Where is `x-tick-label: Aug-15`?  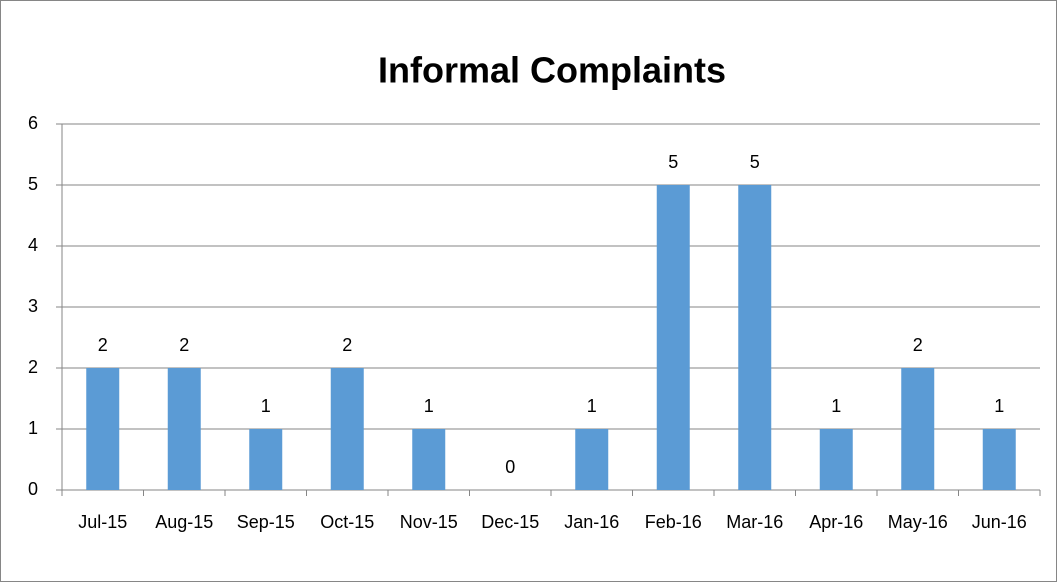 x-tick-label: Aug-15 is located at coordinates (184, 522).